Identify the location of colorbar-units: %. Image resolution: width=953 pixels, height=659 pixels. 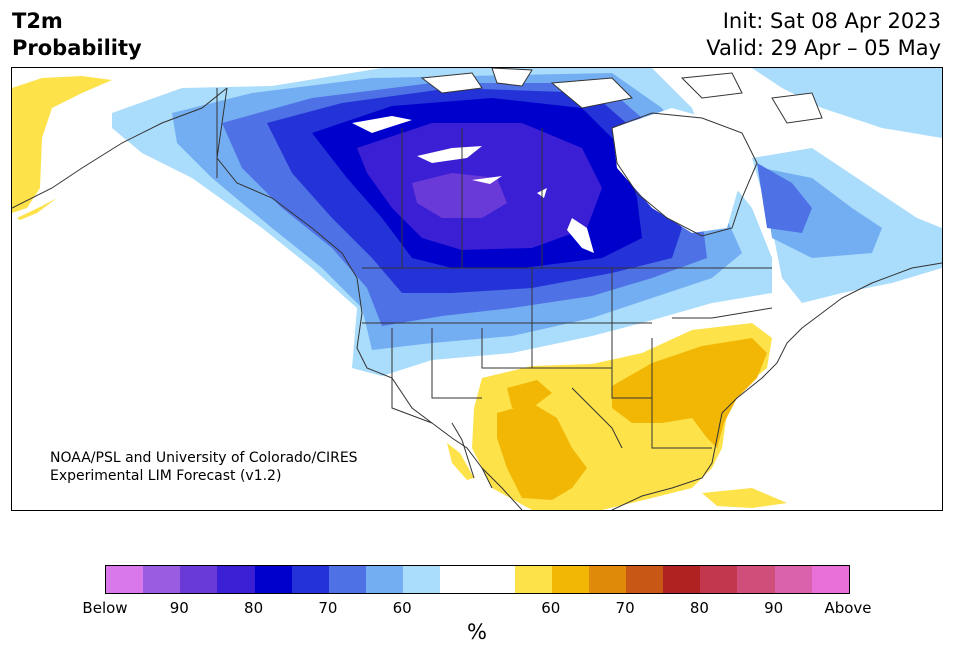
(477, 632).